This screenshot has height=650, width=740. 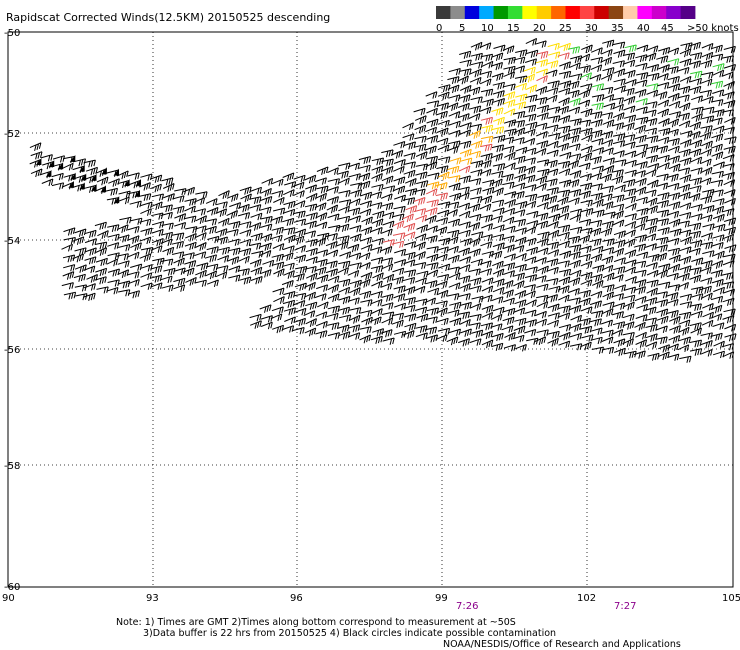 I want to click on legend-tick-10: 10, so click(x=487, y=28).